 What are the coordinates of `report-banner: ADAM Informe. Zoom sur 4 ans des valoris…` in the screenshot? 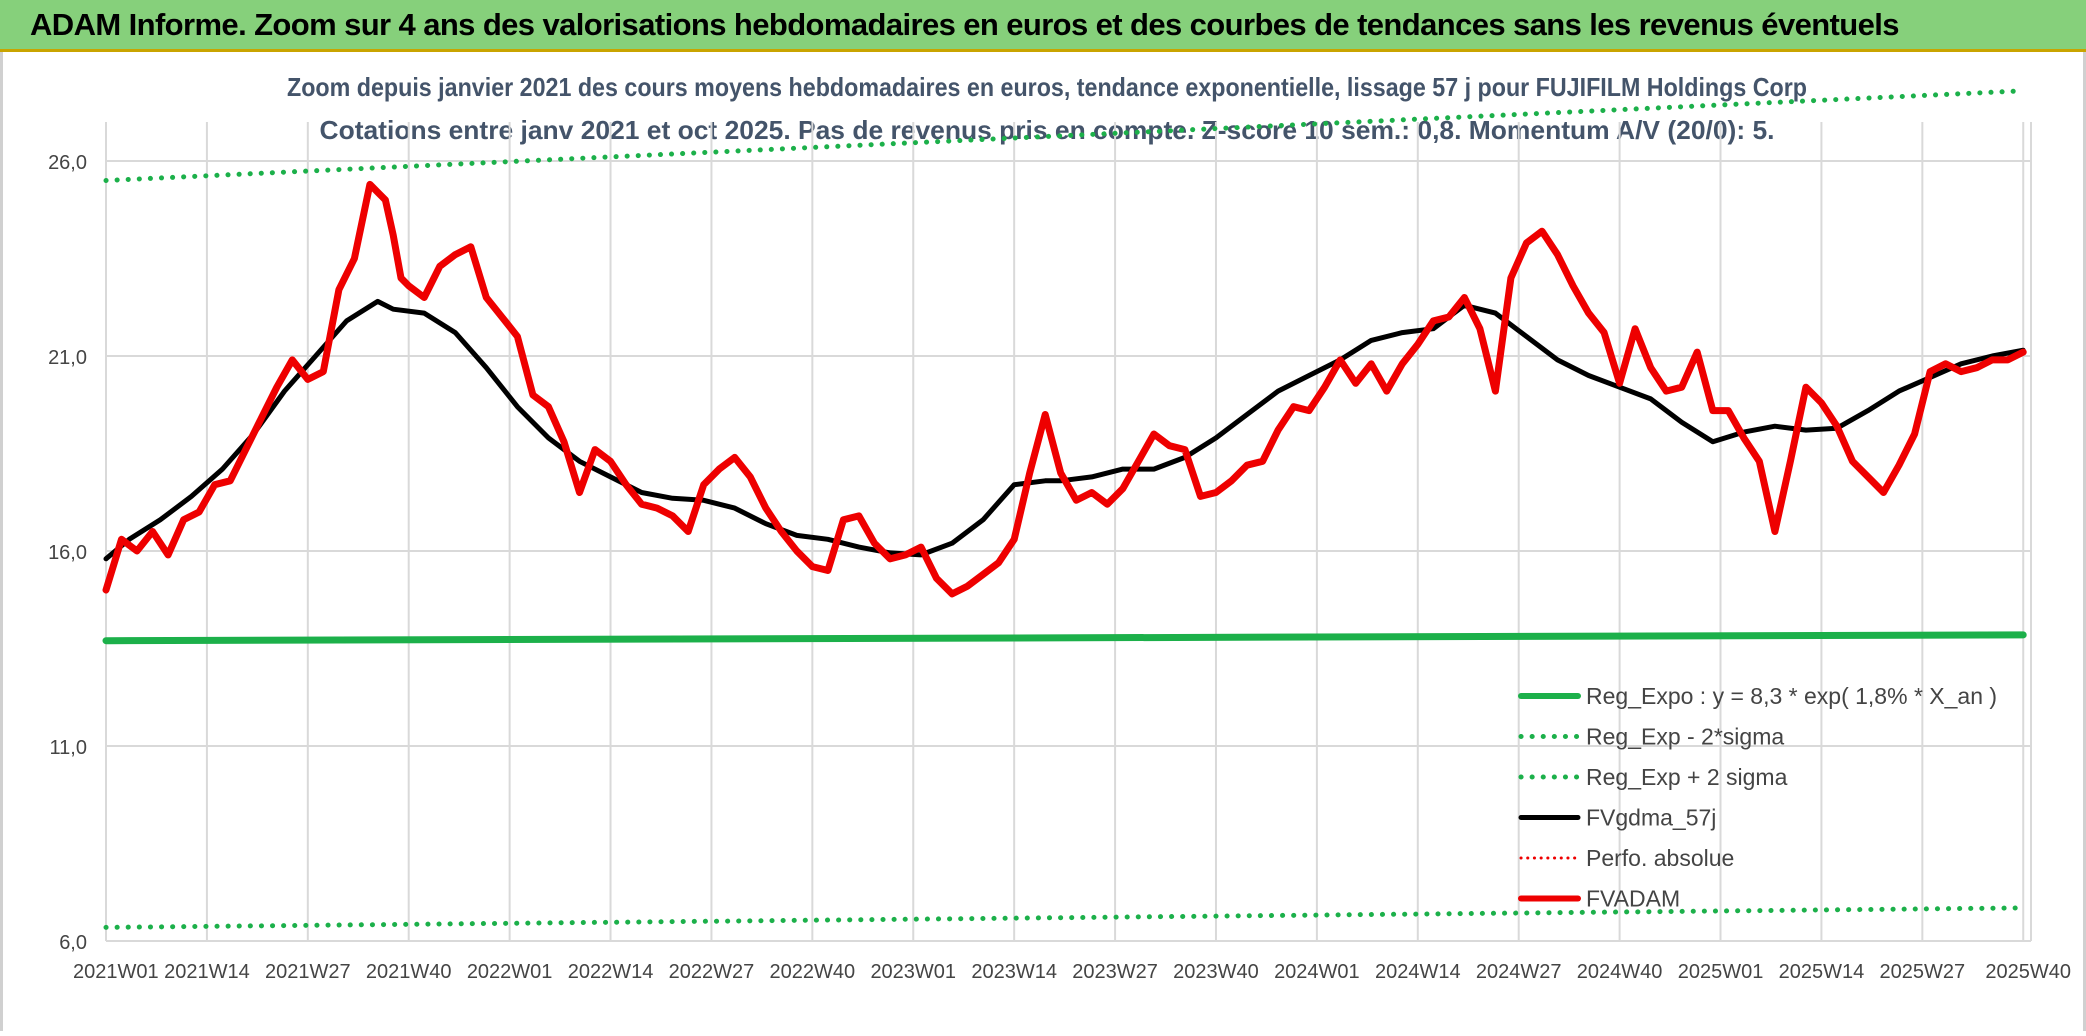 It's located at (1043, 26).